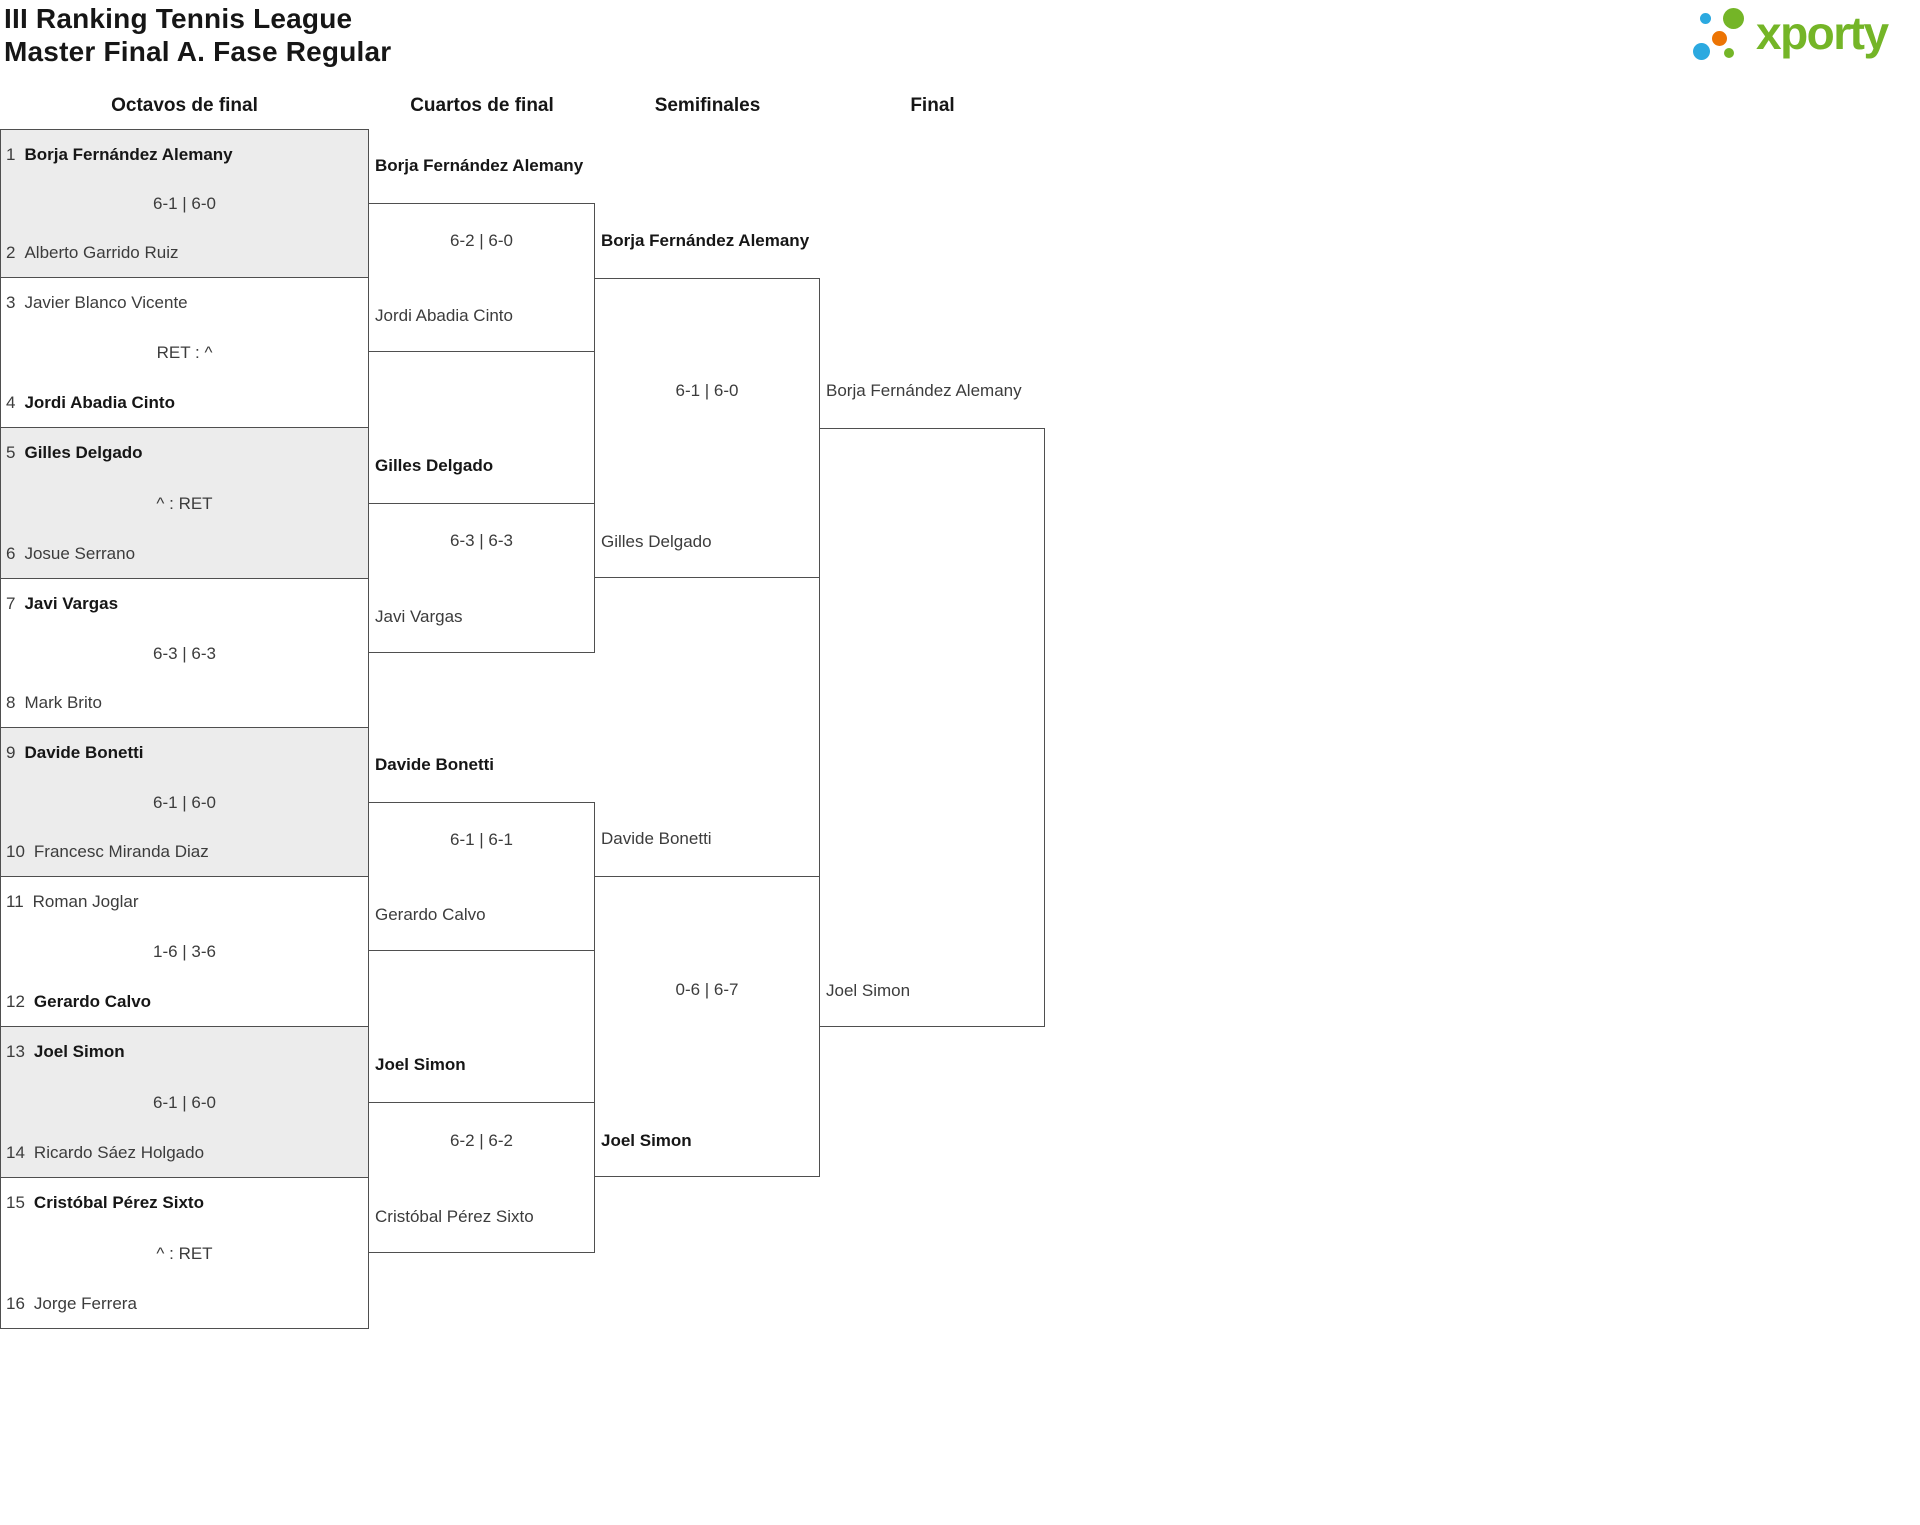 The height and width of the screenshot is (1525, 1920). I want to click on r16-match-7-score: 6-1 | 6-0, so click(184, 1102).